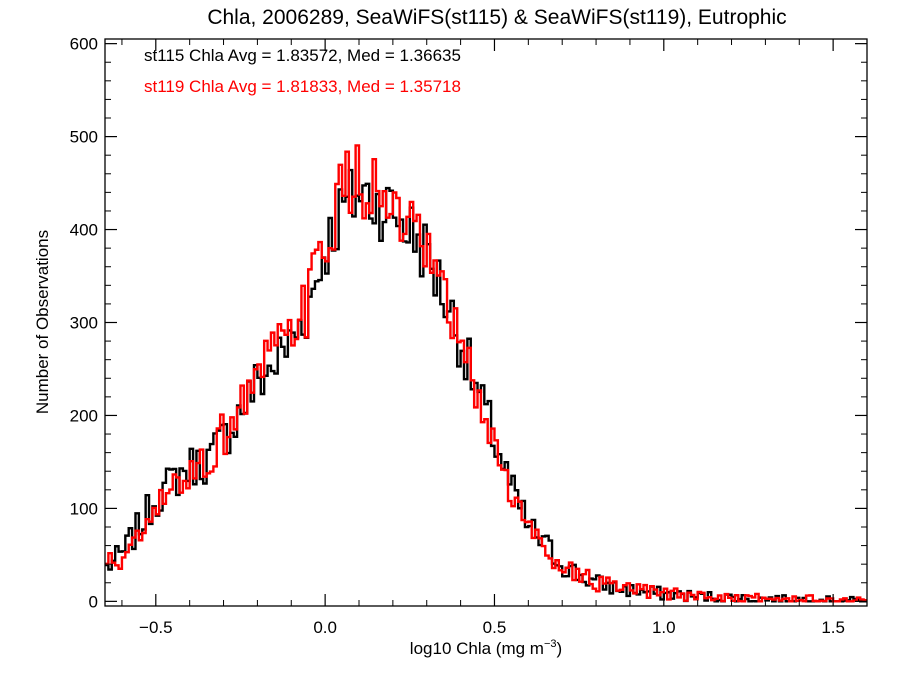  I want to click on y-tick-label: 400, so click(84, 230).